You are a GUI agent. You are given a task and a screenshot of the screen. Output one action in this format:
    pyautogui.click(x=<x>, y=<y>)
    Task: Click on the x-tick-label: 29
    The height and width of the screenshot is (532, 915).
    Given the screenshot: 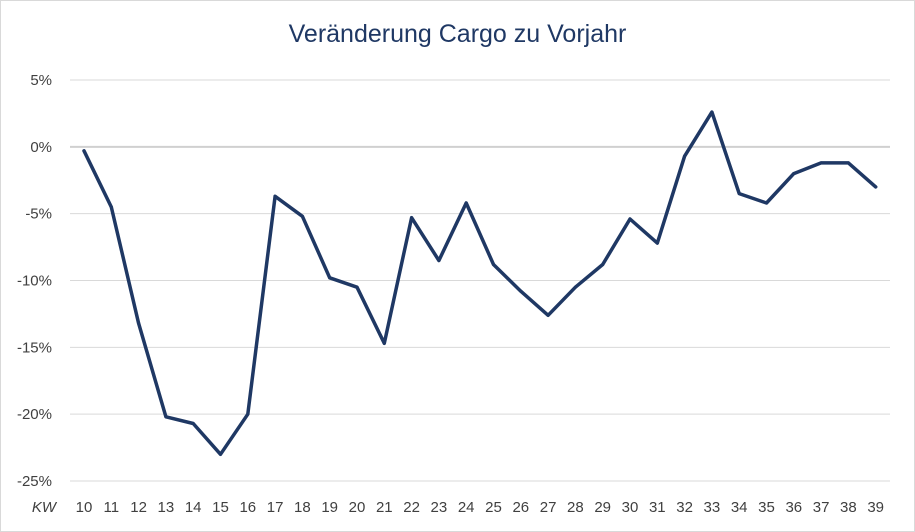 What is the action you would take?
    pyautogui.click(x=602, y=507)
    